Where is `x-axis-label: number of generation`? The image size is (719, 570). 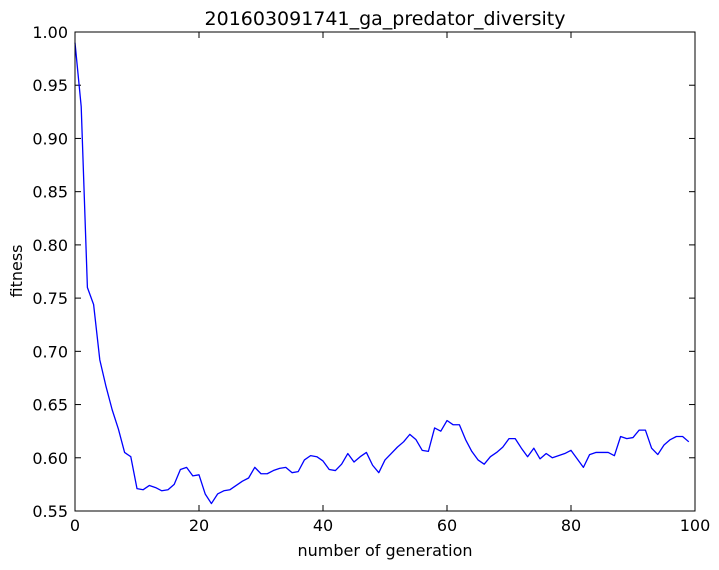 x-axis-label: number of generation is located at coordinates (384, 550).